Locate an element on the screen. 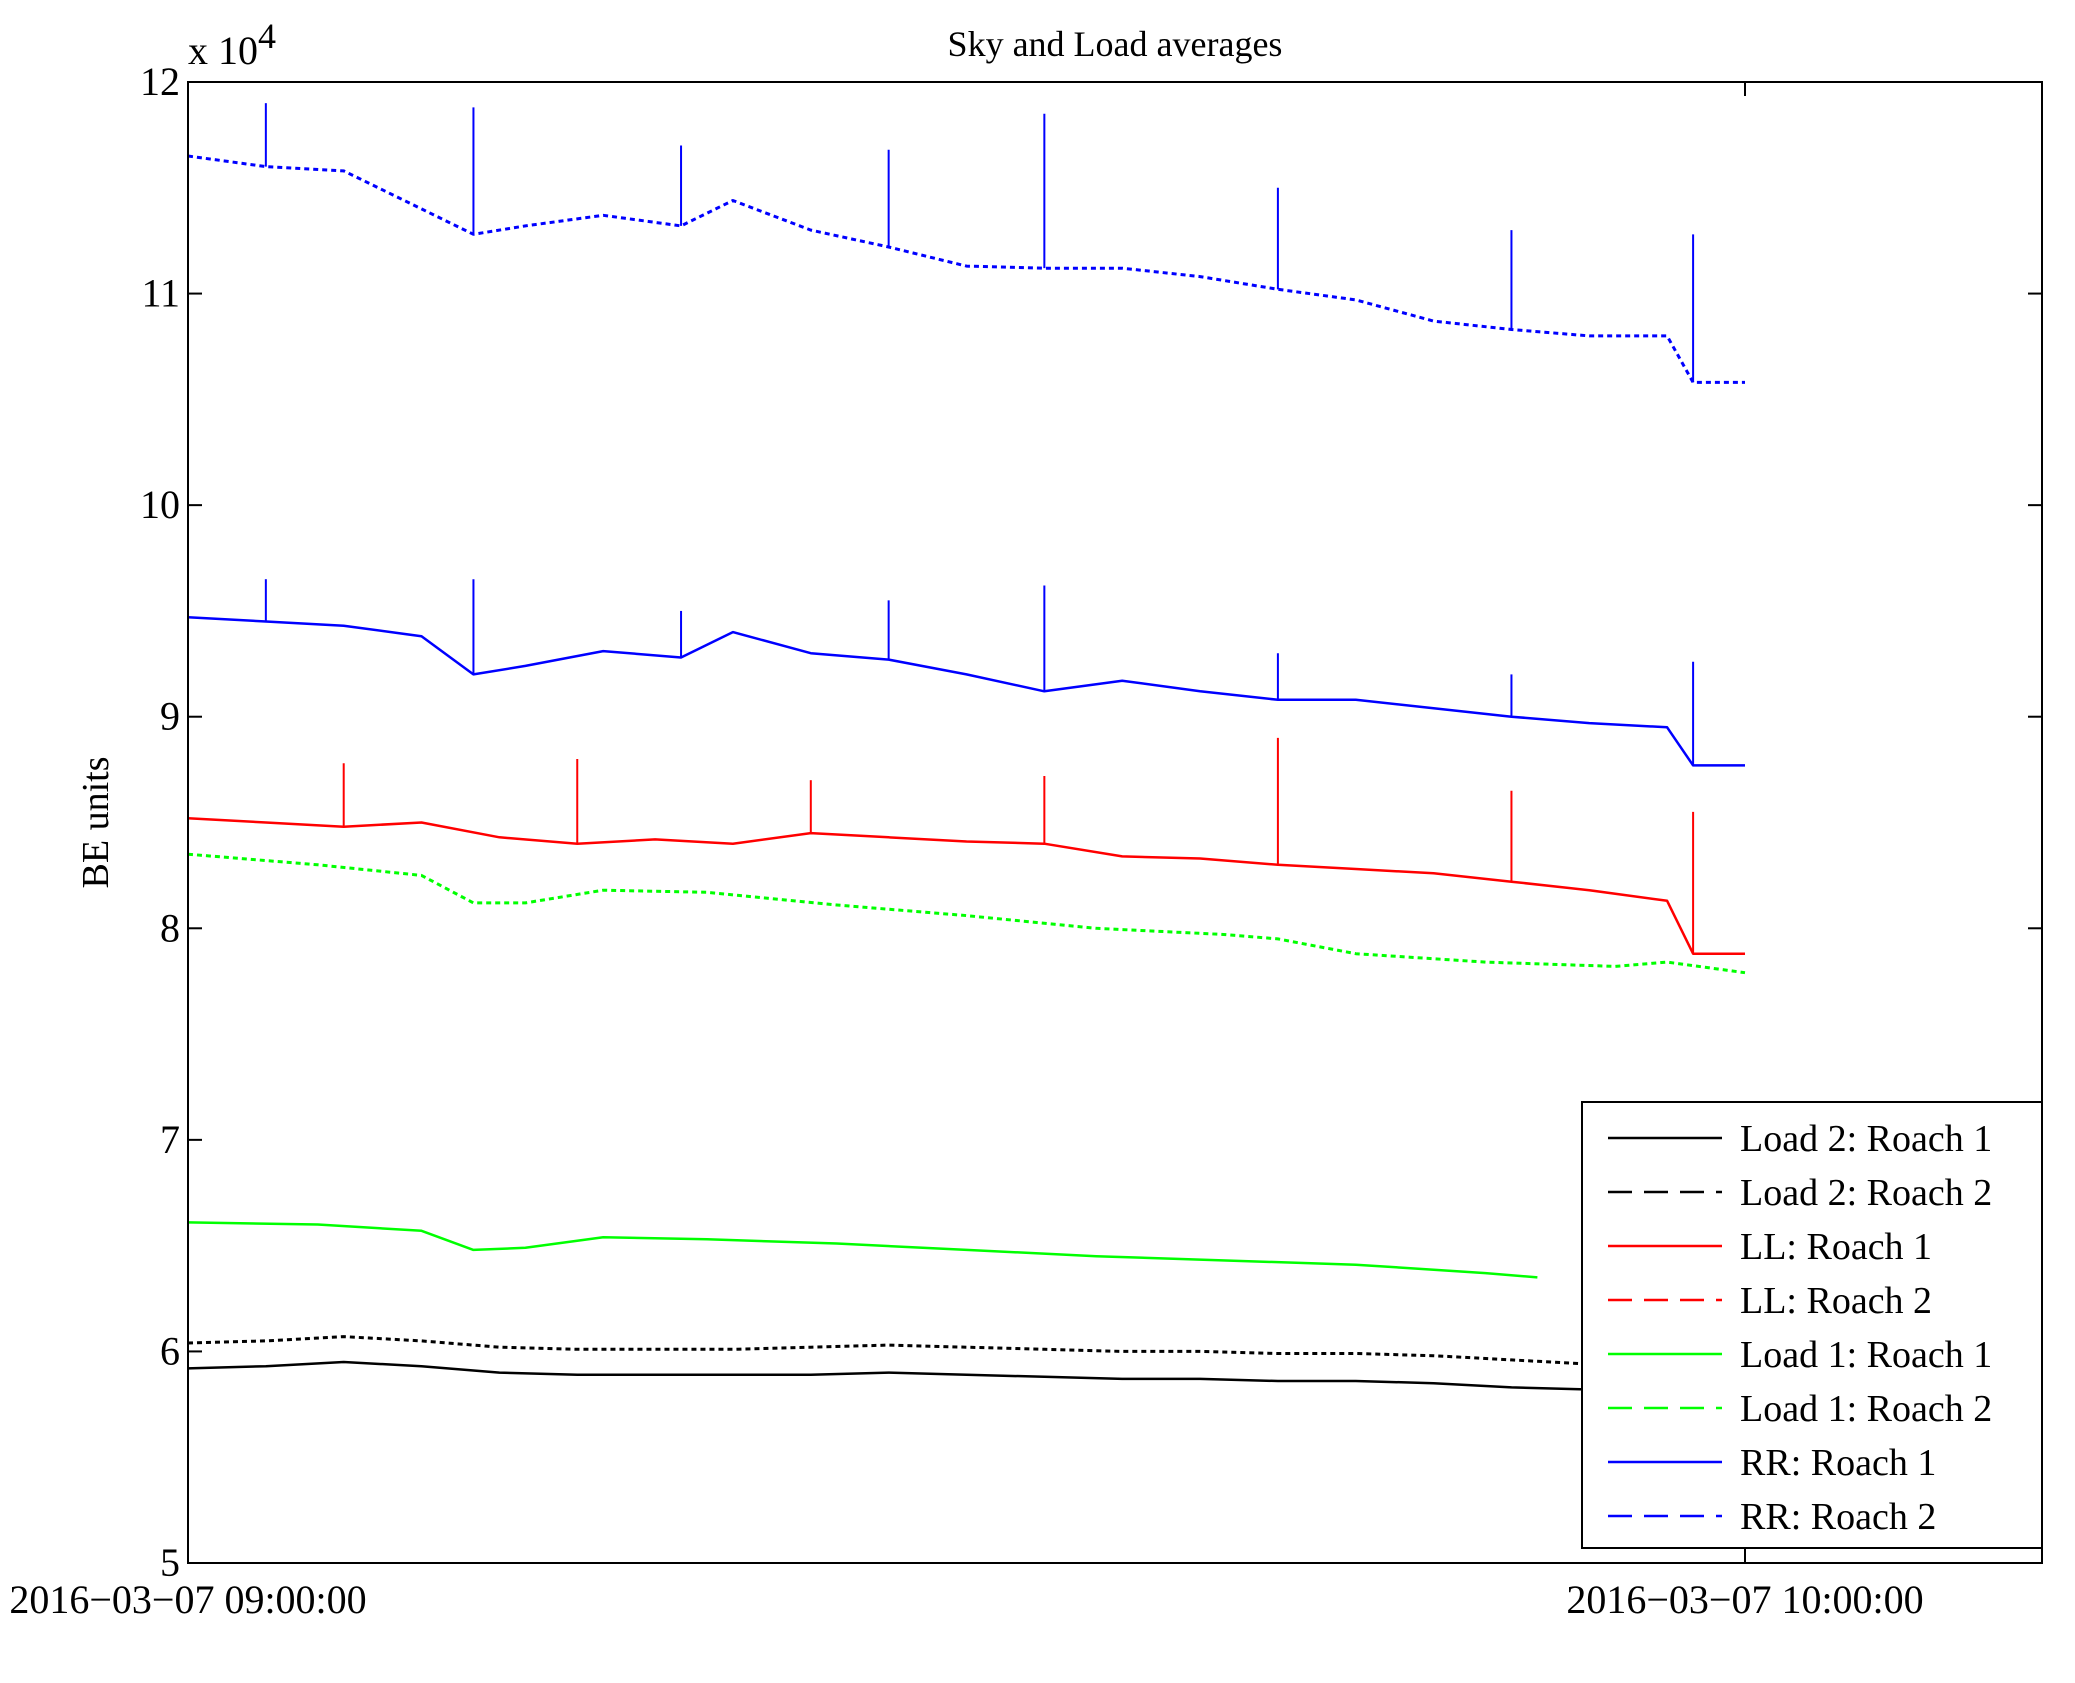  y-tick-label: 6 is located at coordinates (170, 1350).